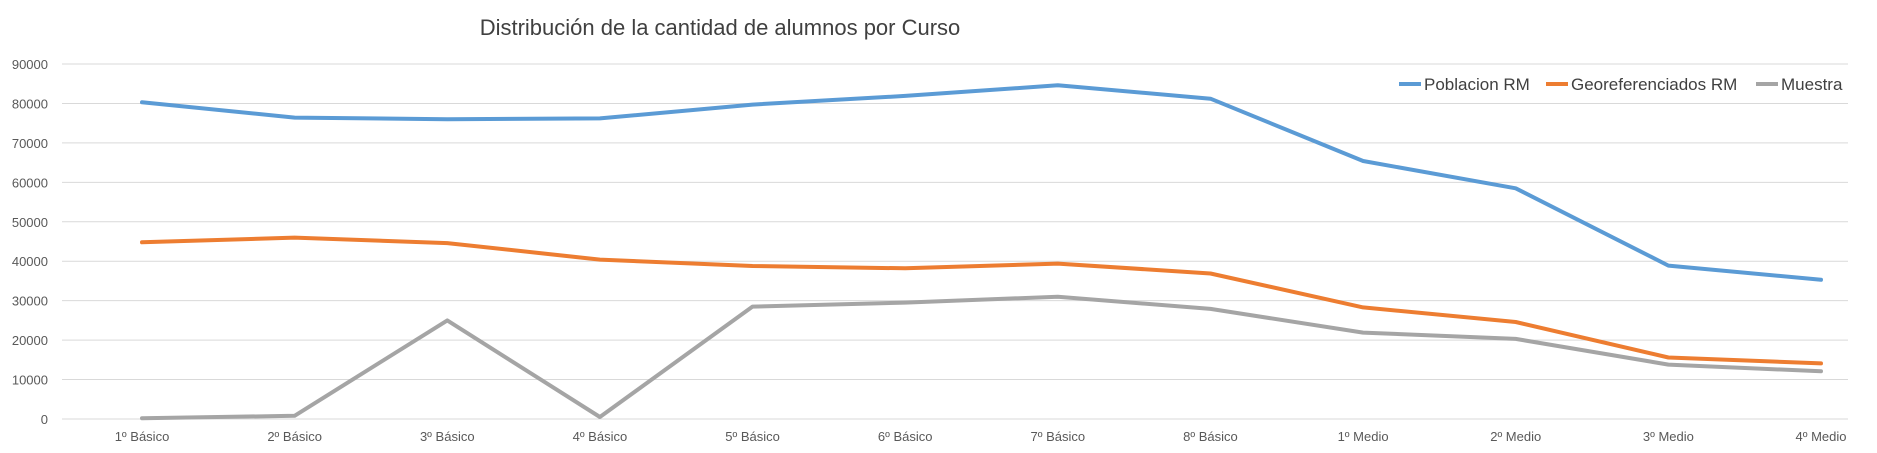  Describe the element at coordinates (294, 436) in the screenshot. I see `x-tick-label: 2º Básico` at that location.